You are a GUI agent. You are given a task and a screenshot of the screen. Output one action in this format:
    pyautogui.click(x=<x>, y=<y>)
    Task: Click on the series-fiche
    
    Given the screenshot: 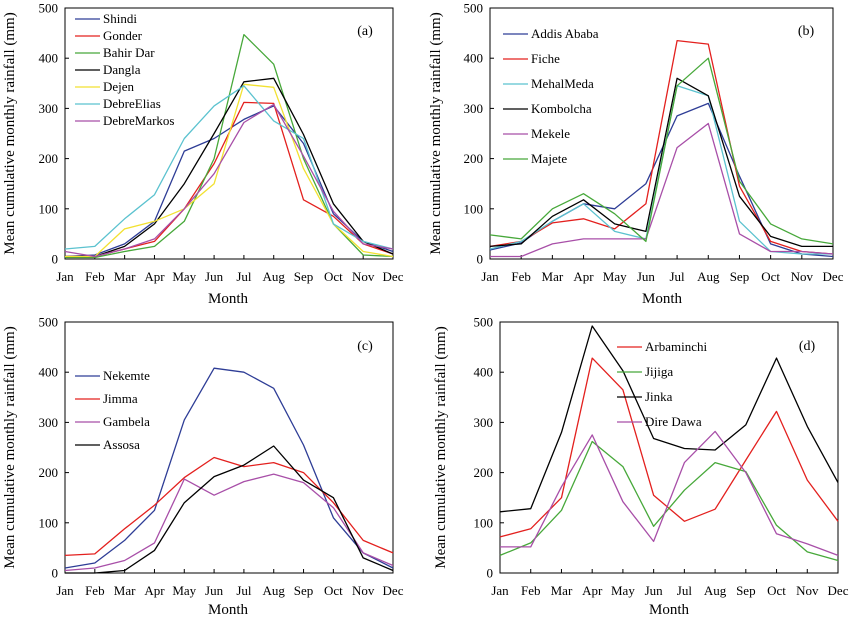 What is the action you would take?
    pyautogui.click(x=661, y=147)
    